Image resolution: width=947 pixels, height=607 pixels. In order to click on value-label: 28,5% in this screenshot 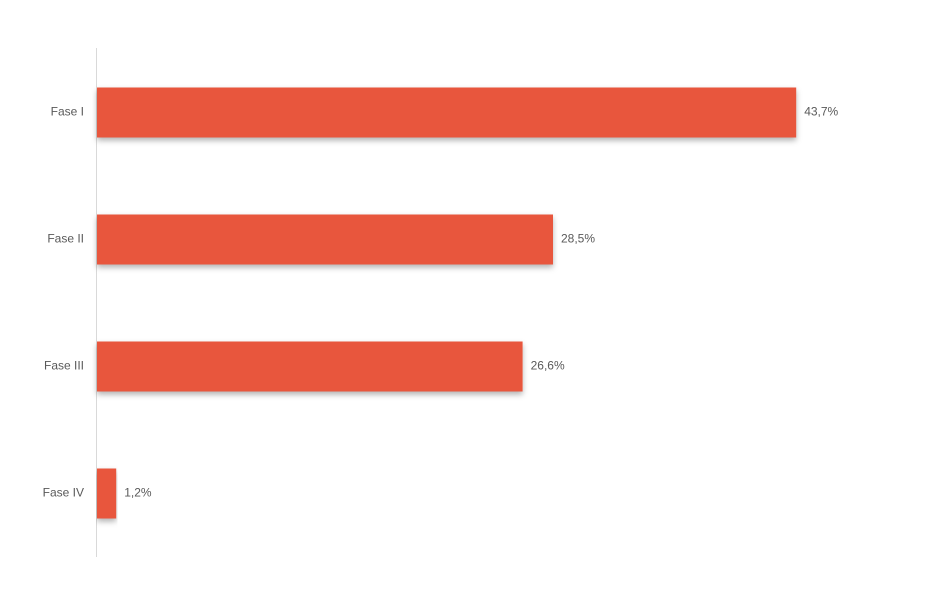, I will do `click(578, 239)`.